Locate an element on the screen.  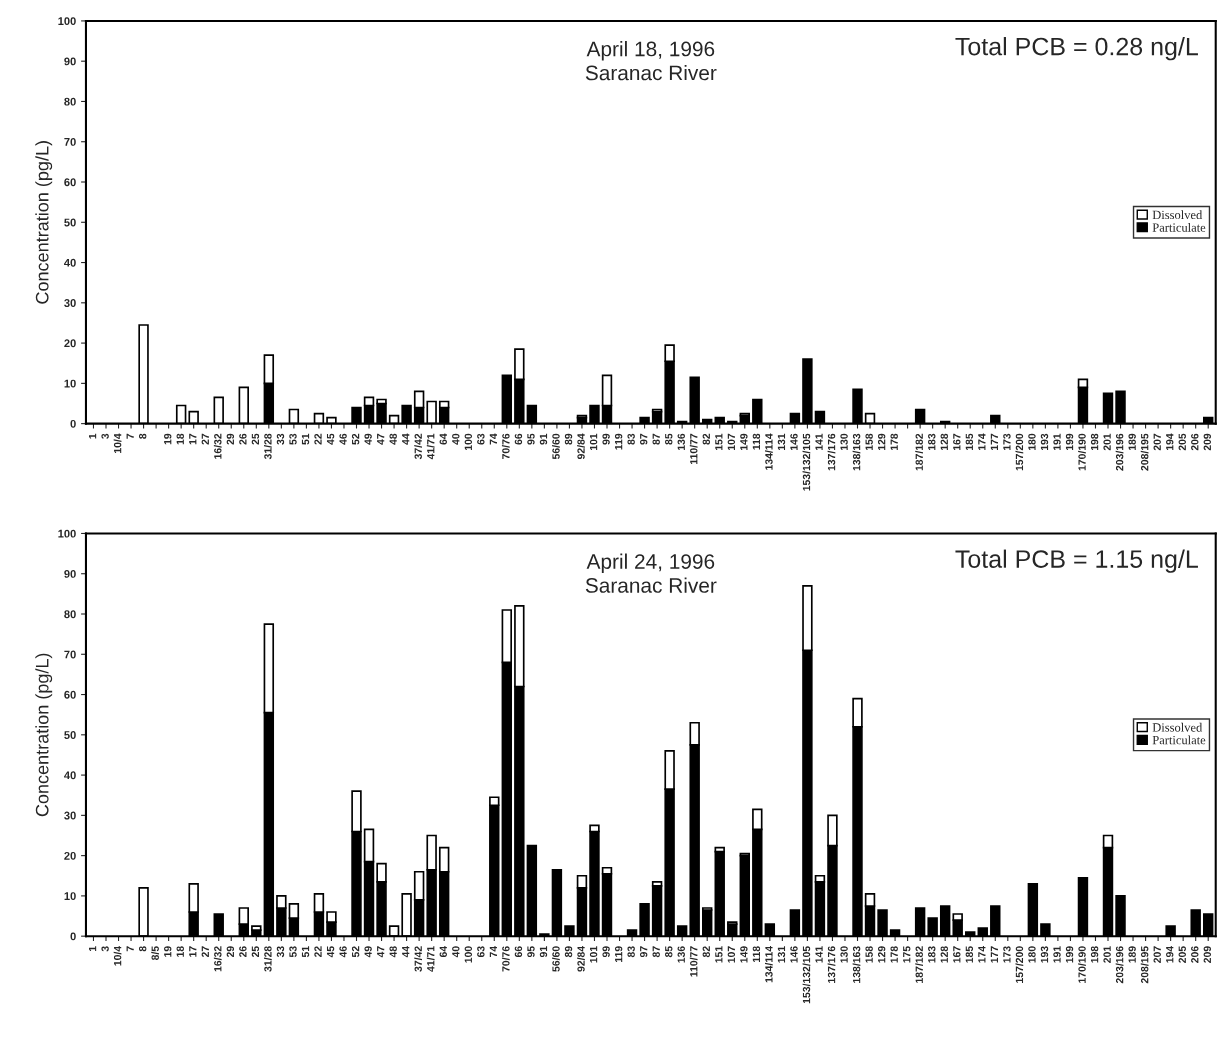
x-tick-label: 51 is located at coordinates (305, 952).